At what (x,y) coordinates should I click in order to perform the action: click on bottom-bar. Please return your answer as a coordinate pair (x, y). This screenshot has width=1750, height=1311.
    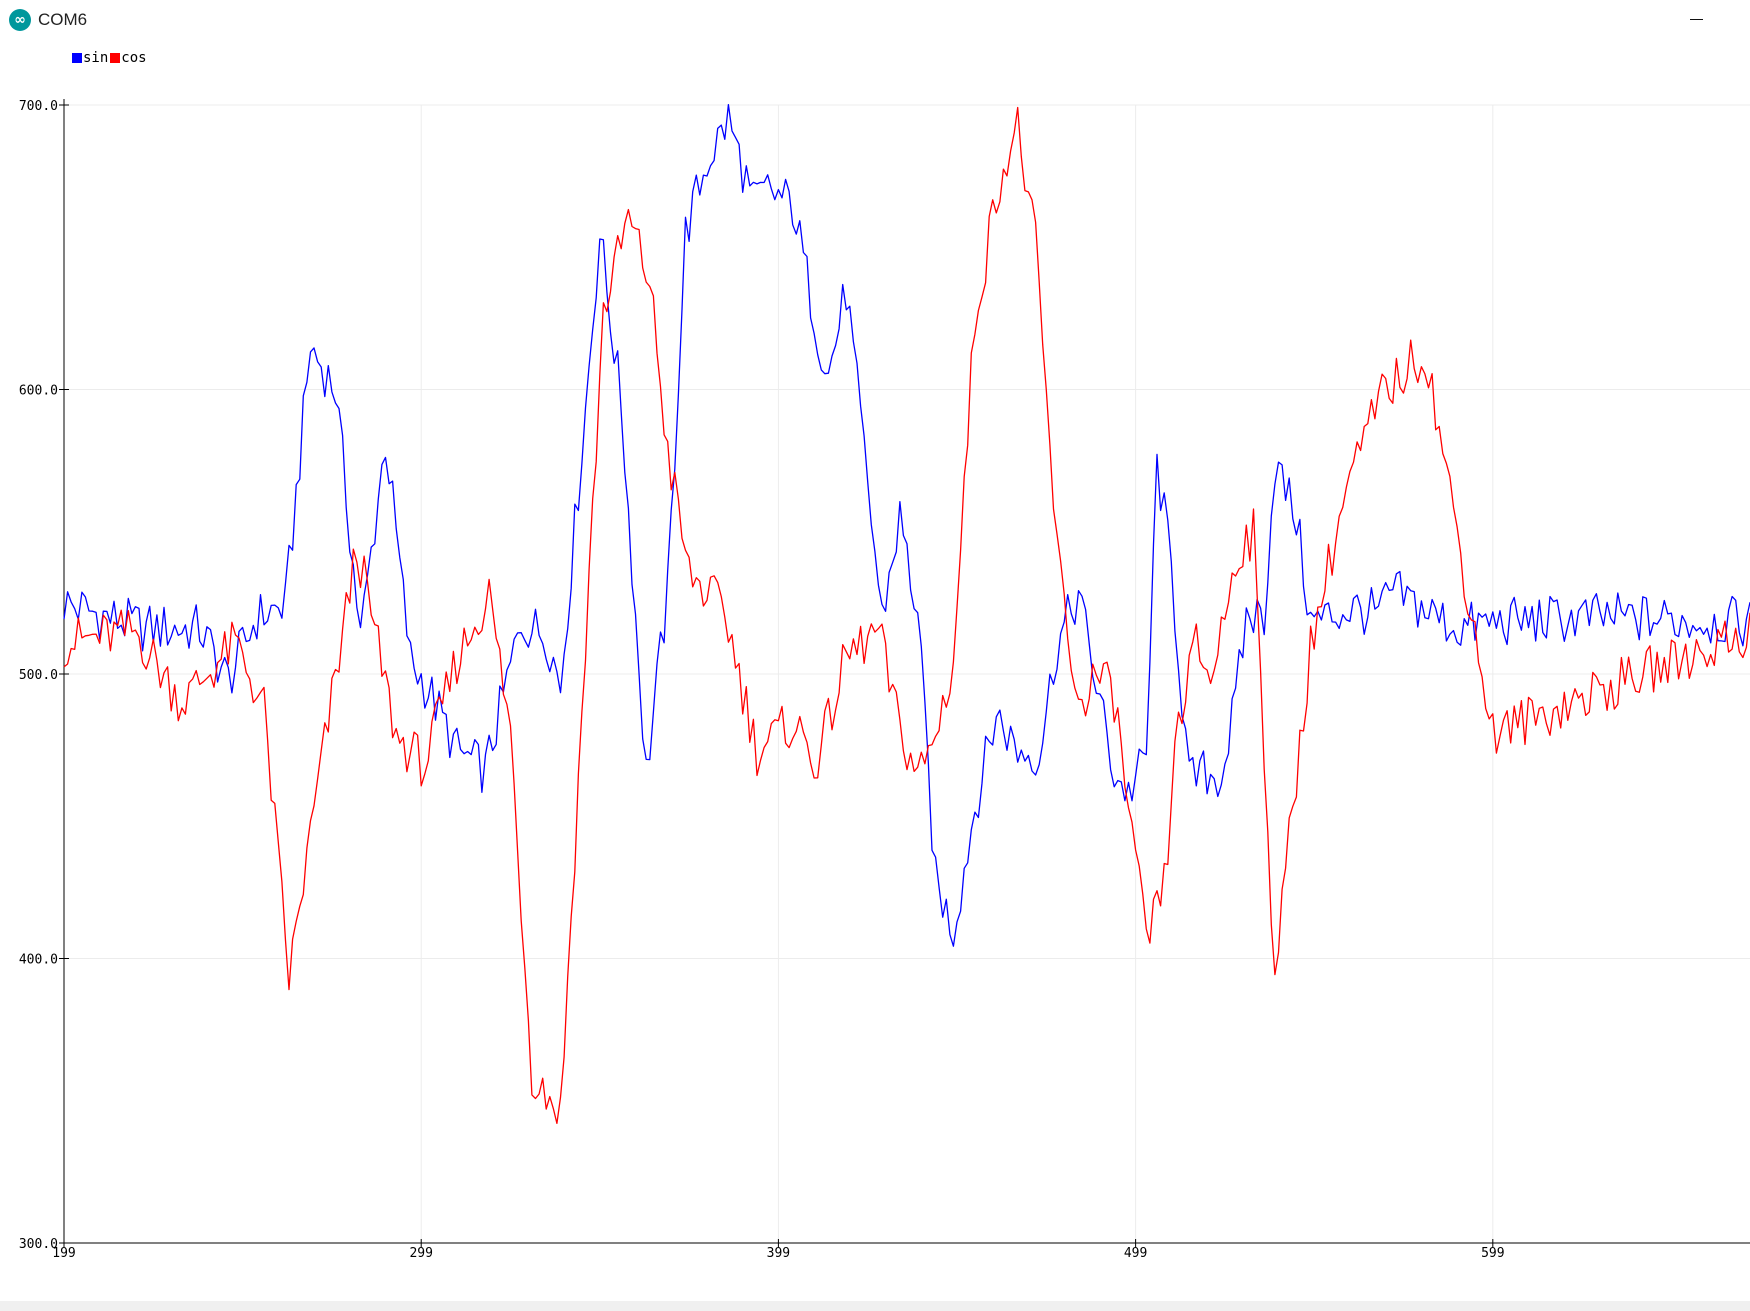
    Looking at the image, I should click on (875, 1306).